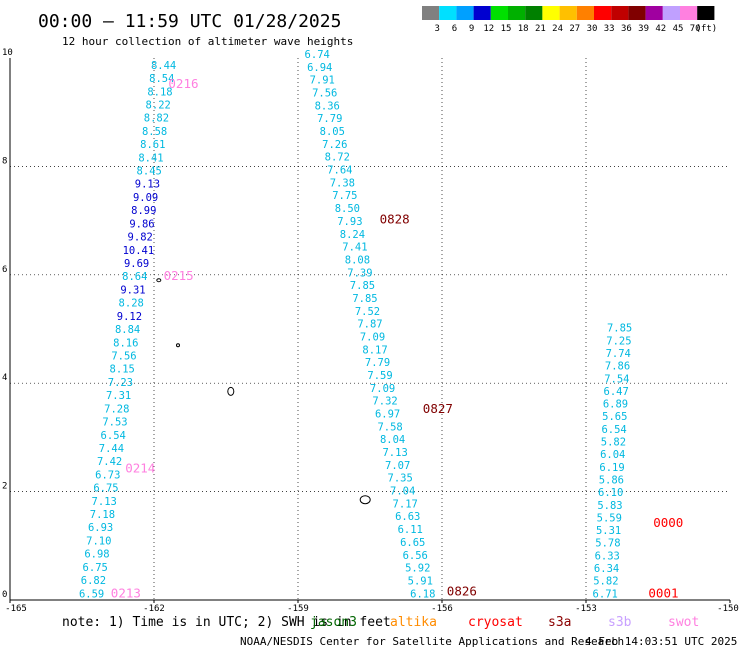 The image size is (740, 650). What do you see at coordinates (113, 436) in the screenshot?
I see `swh-value: 6.54` at bounding box center [113, 436].